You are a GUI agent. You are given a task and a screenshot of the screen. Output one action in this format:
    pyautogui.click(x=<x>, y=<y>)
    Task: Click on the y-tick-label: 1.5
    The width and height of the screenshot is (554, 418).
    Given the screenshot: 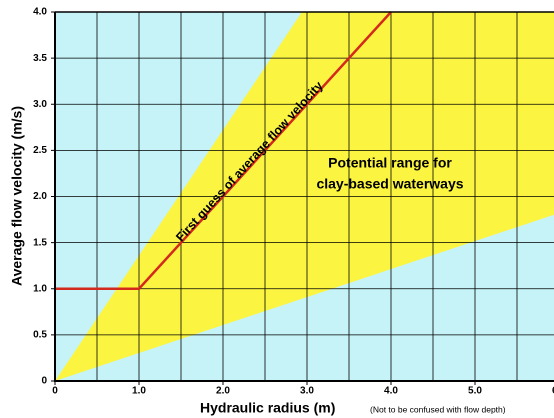 What is the action you would take?
    pyautogui.click(x=40, y=242)
    